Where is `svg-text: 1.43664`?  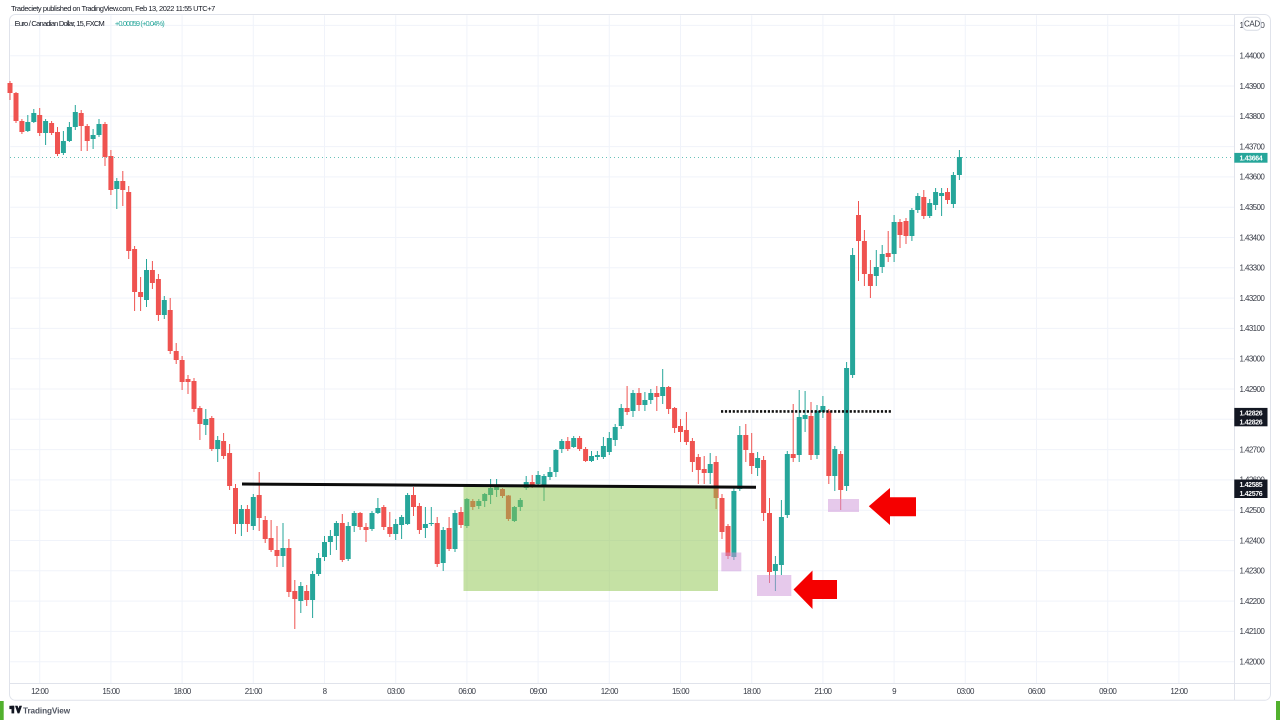
svg-text: 1.43664 is located at coordinates (1250, 158).